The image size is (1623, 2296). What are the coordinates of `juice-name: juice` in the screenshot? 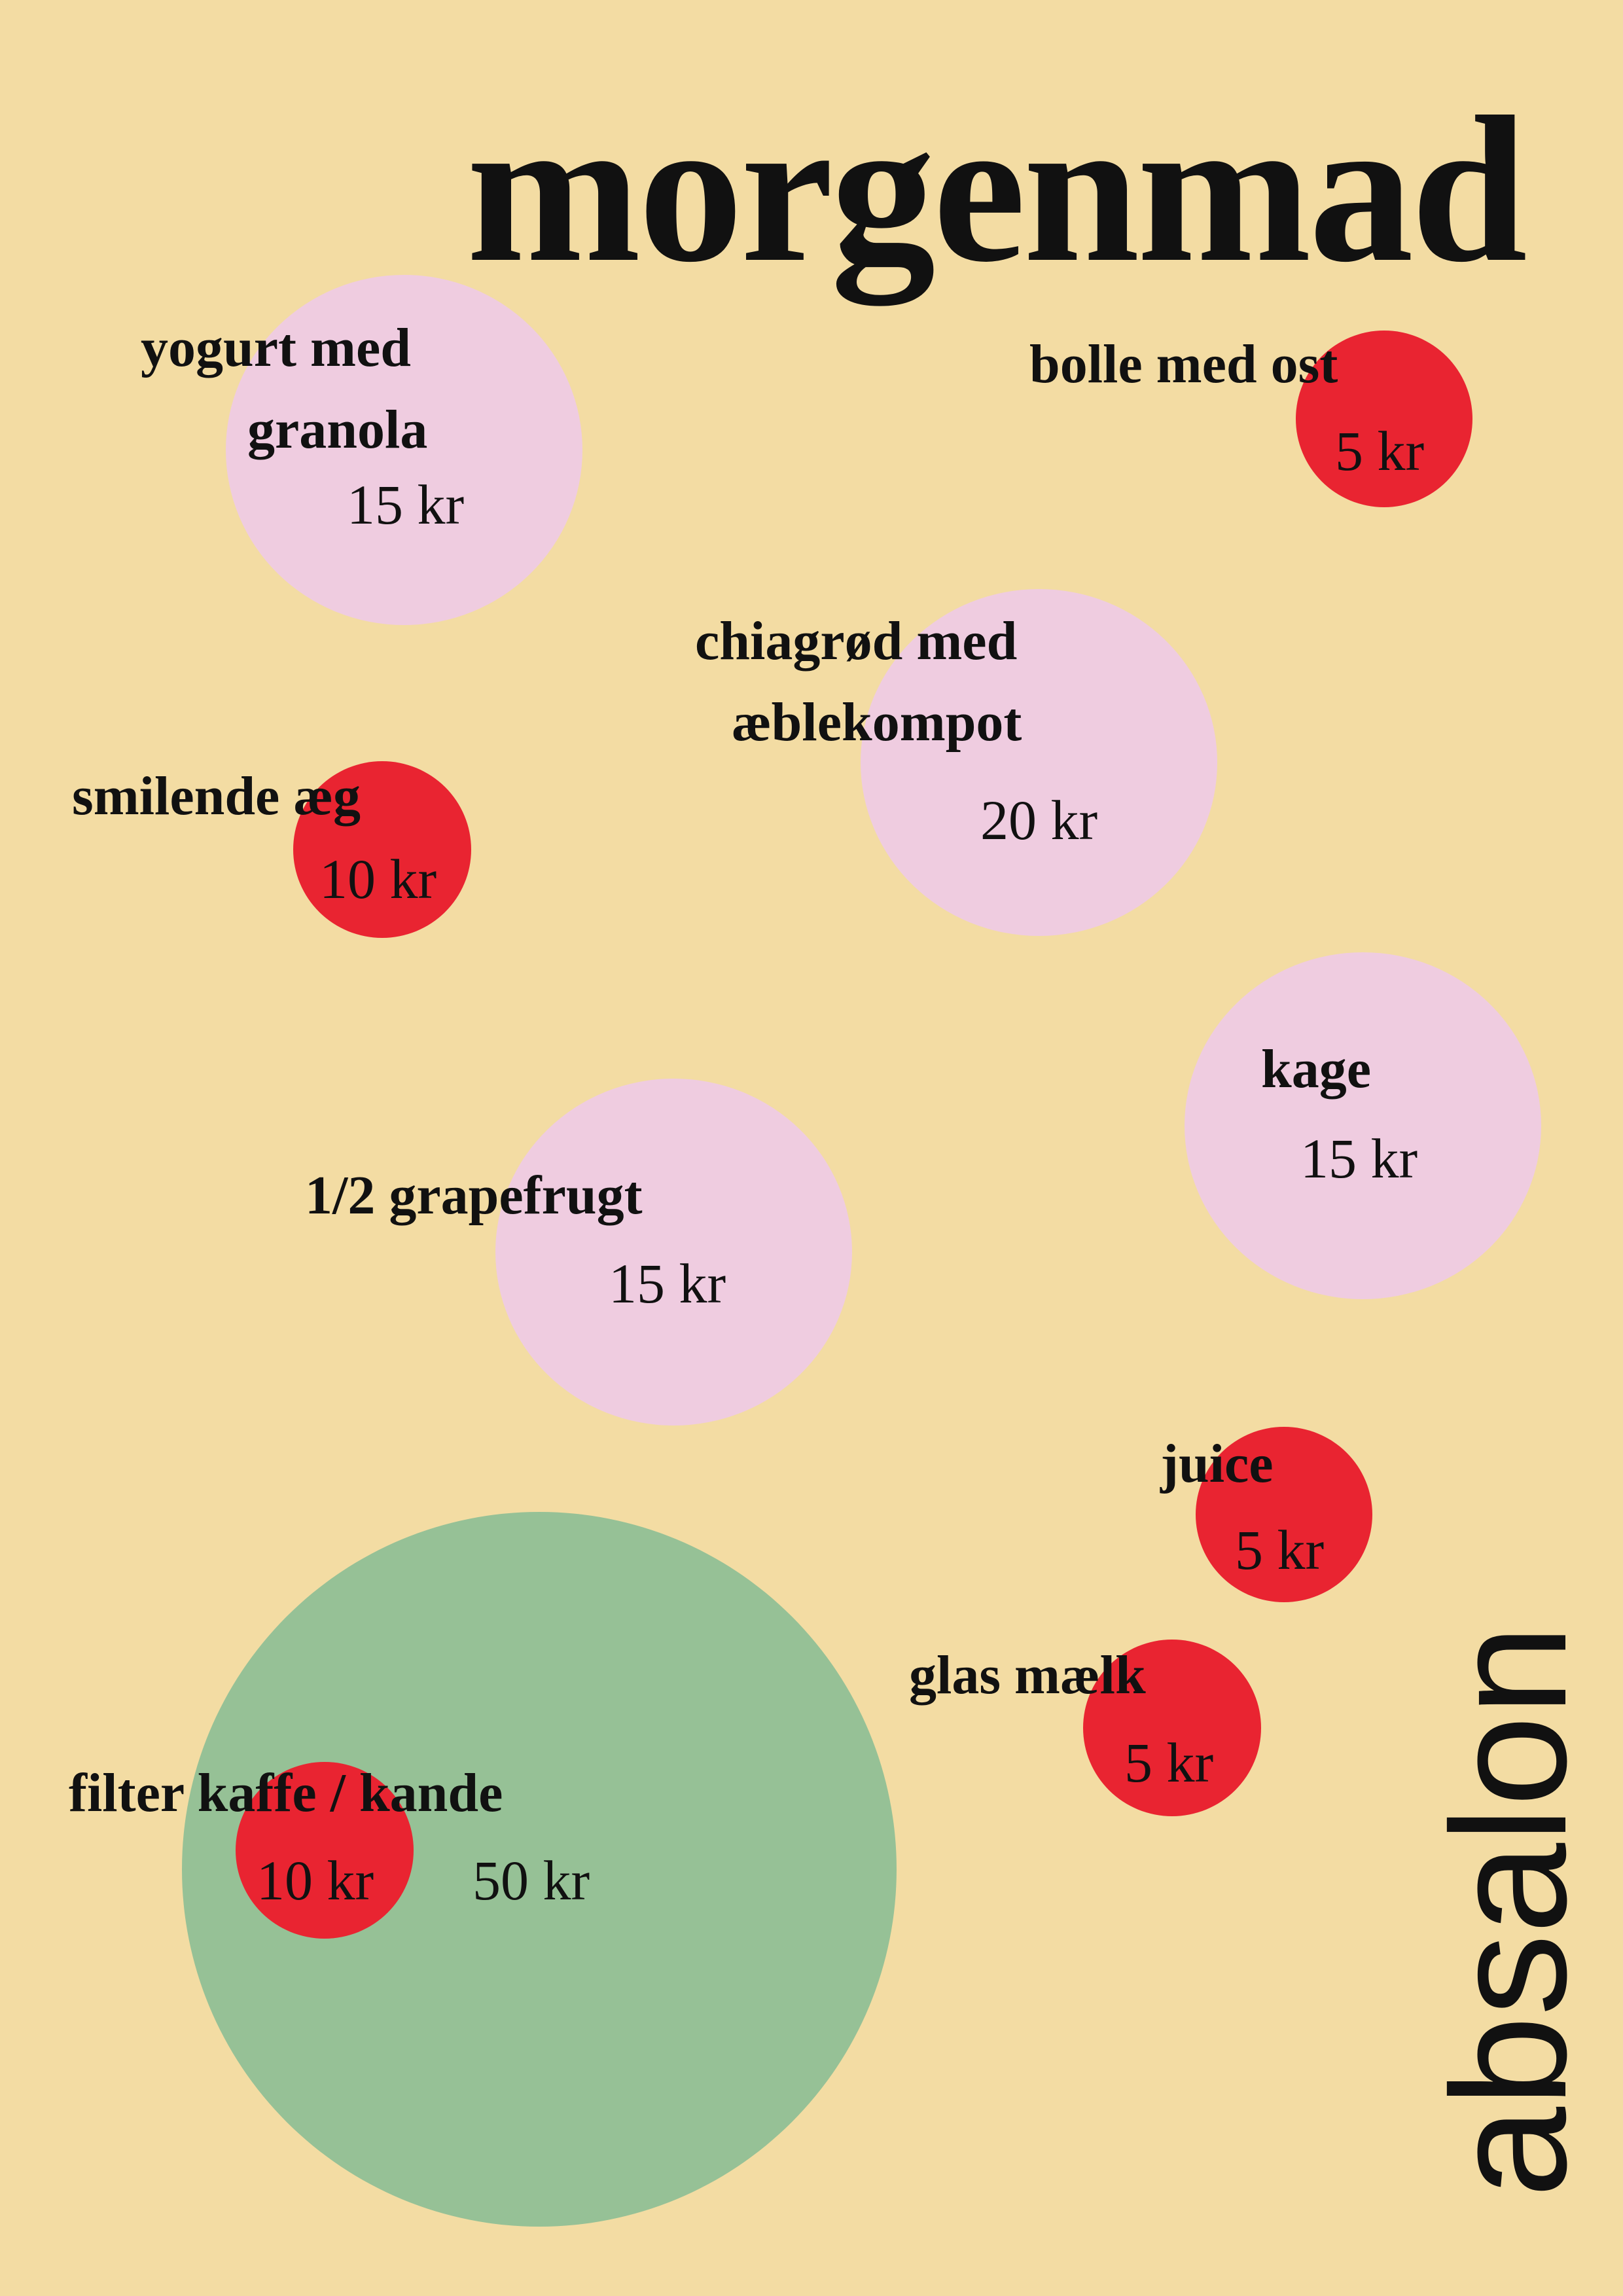 It's located at (1217, 1463).